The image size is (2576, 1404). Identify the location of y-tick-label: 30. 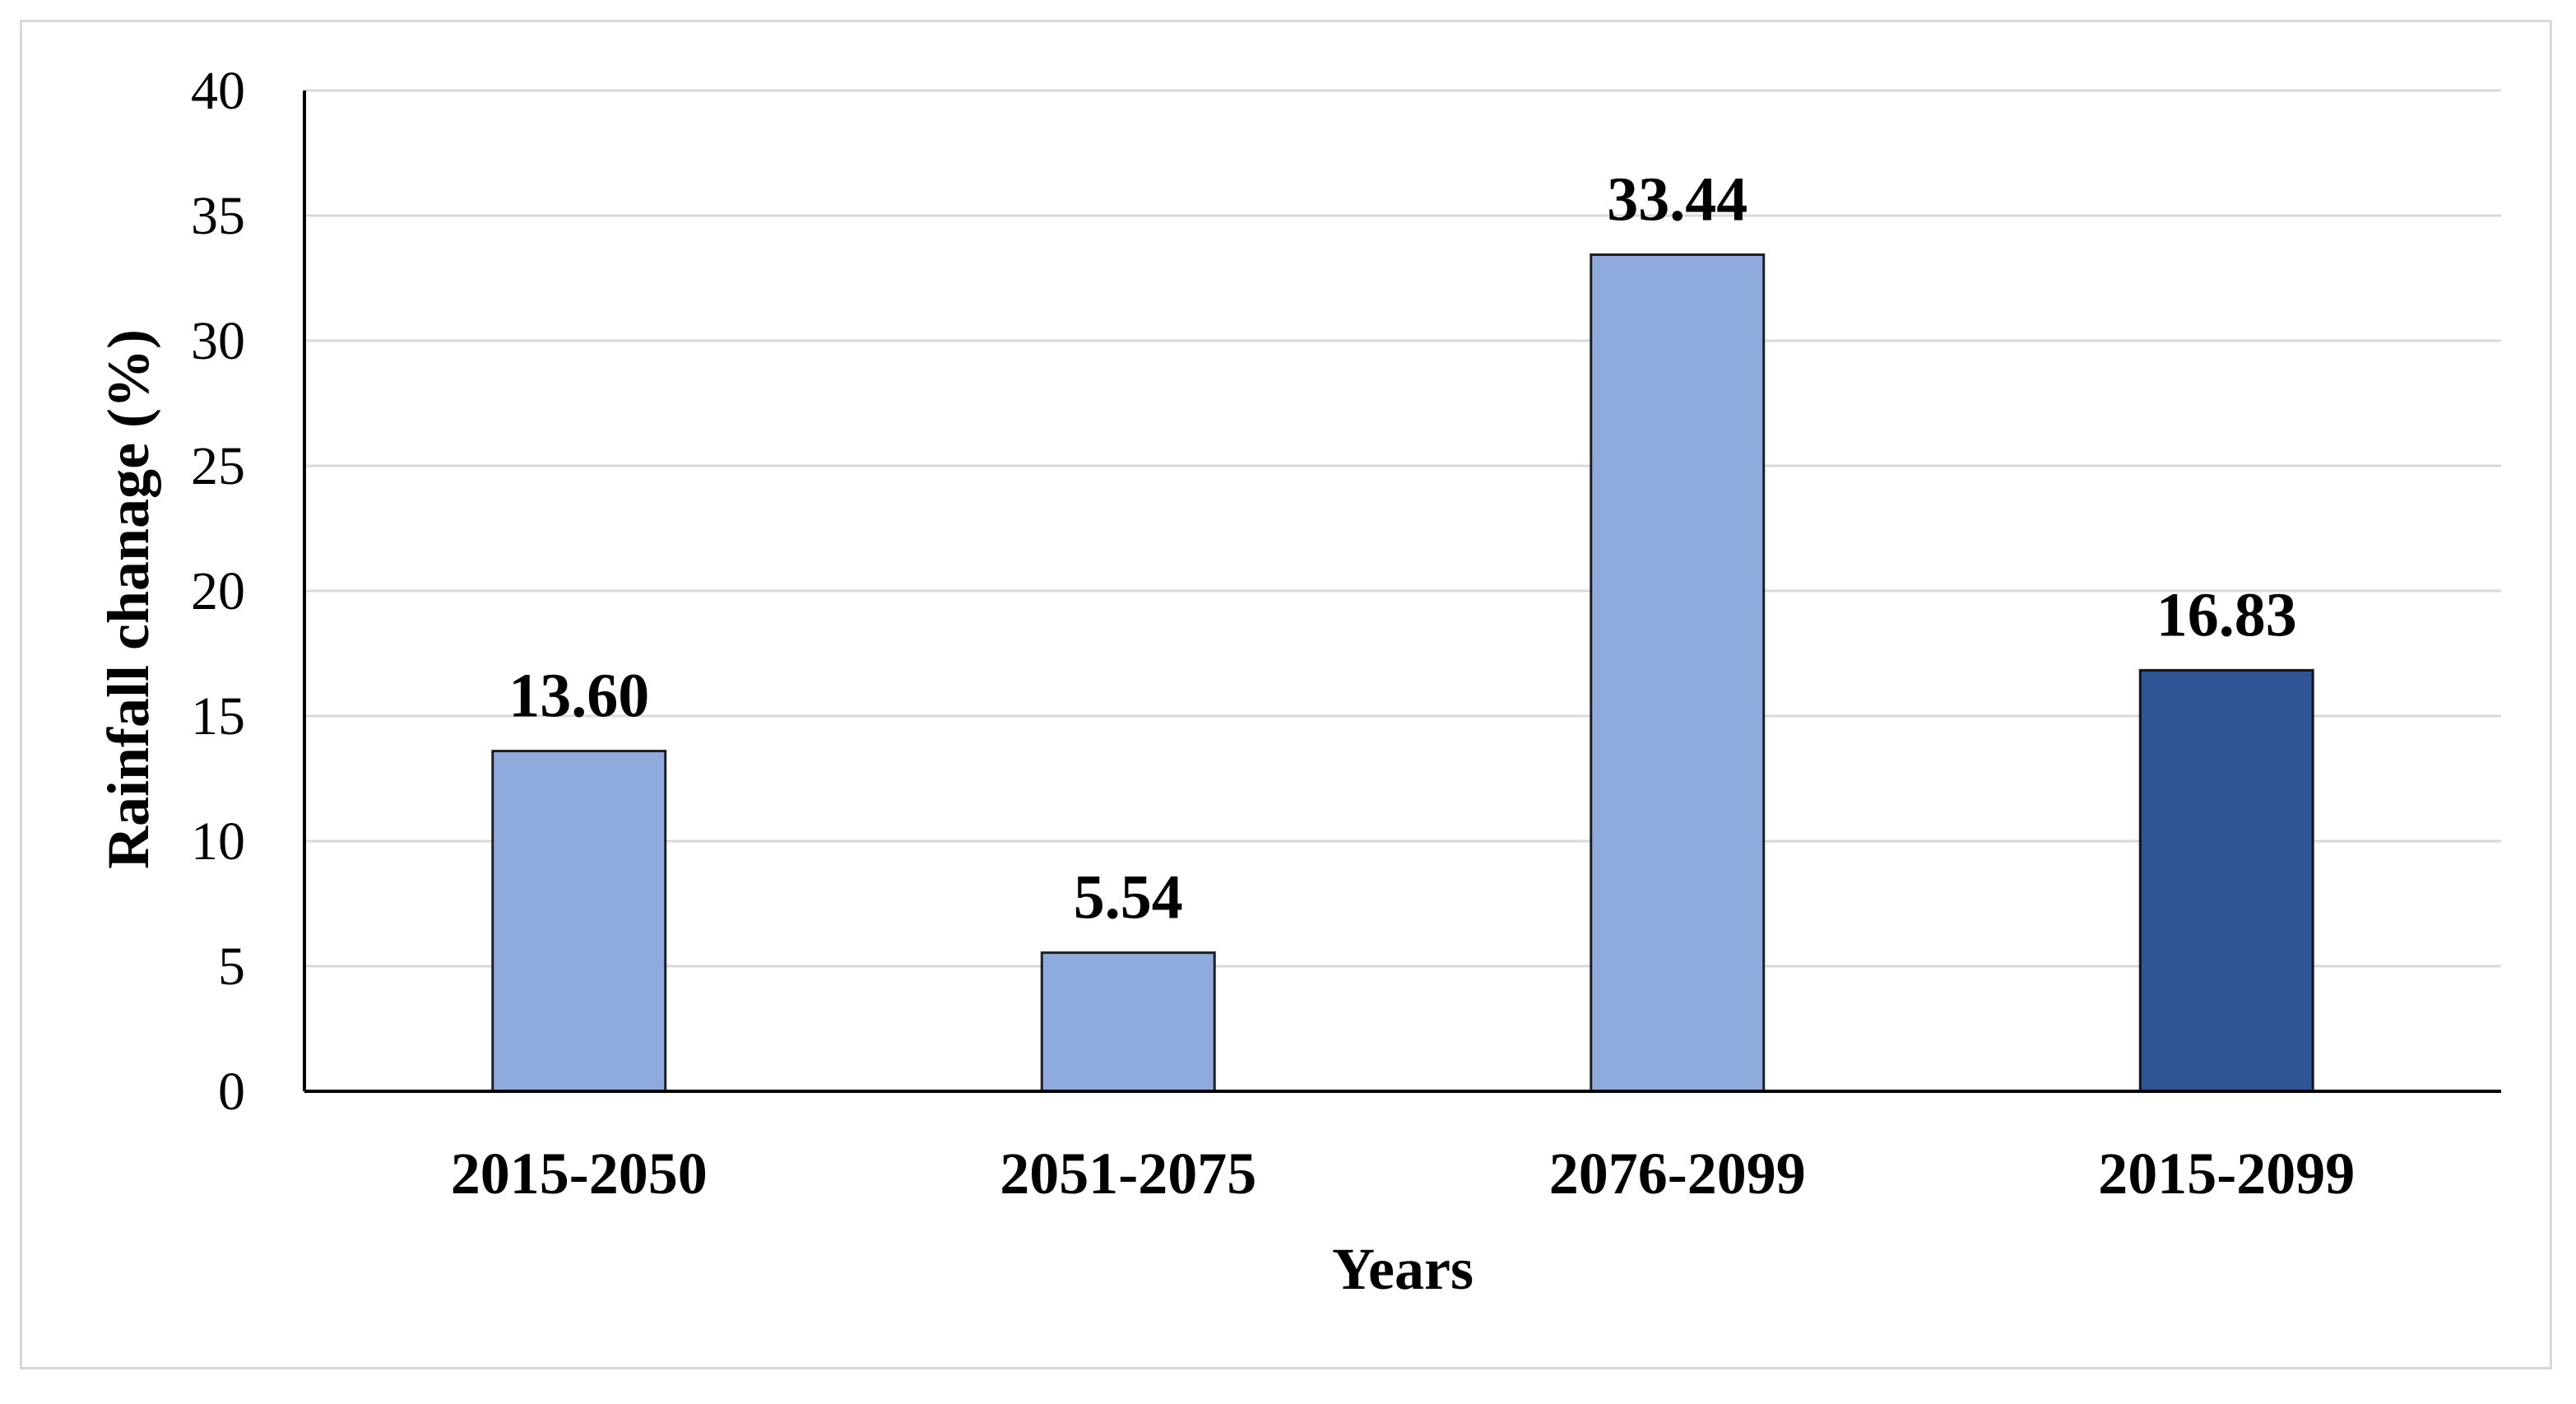
(218, 341).